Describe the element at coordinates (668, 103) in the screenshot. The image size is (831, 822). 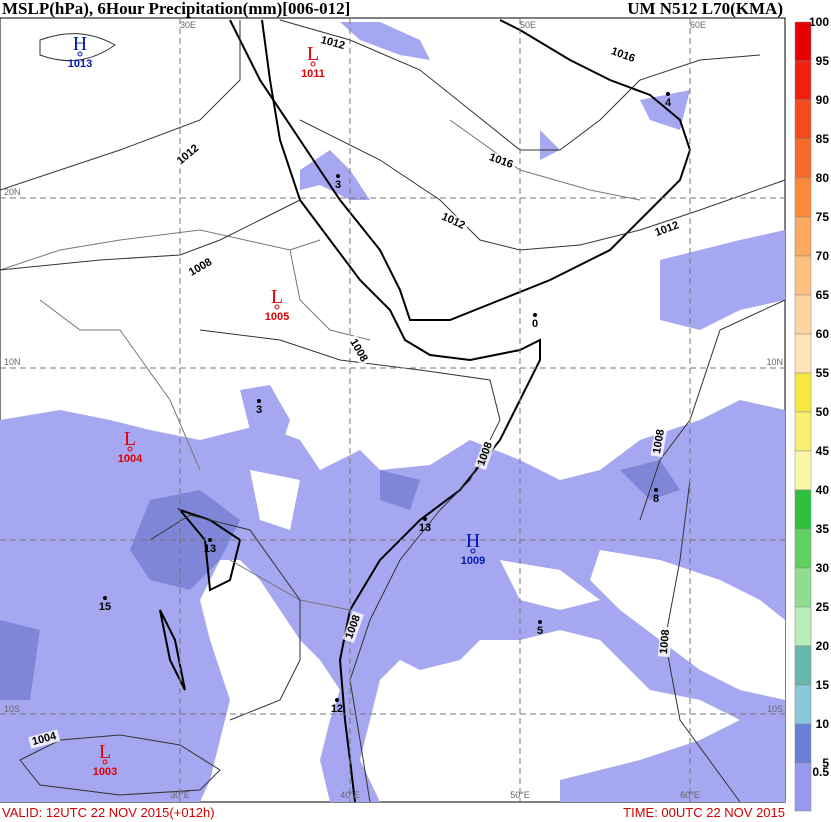
I see `station-value: 4` at that location.